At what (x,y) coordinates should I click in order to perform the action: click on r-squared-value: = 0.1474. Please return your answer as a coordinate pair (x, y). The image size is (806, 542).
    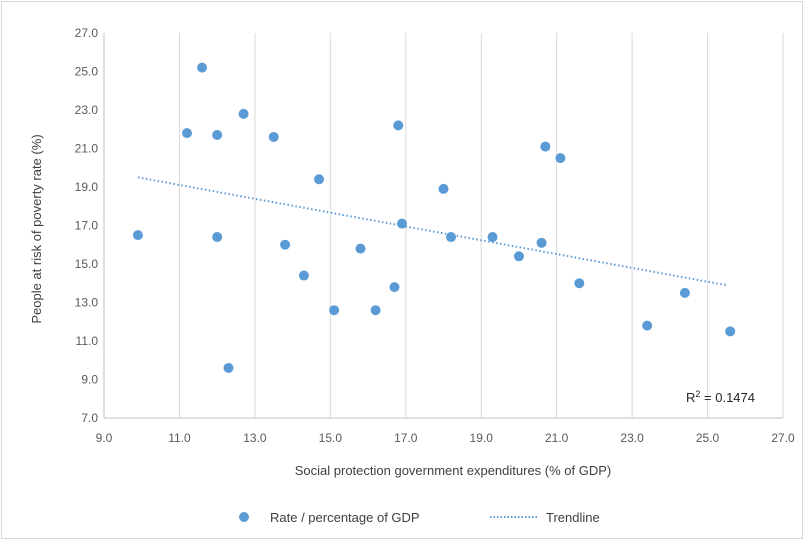
    Looking at the image, I should click on (727, 397).